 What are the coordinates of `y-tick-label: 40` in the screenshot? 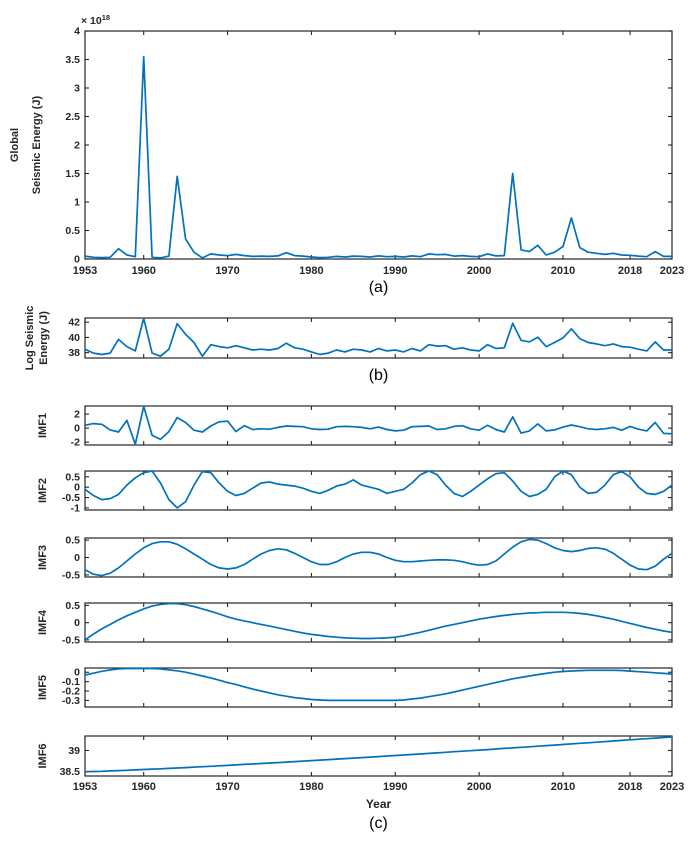 It's located at (74, 338).